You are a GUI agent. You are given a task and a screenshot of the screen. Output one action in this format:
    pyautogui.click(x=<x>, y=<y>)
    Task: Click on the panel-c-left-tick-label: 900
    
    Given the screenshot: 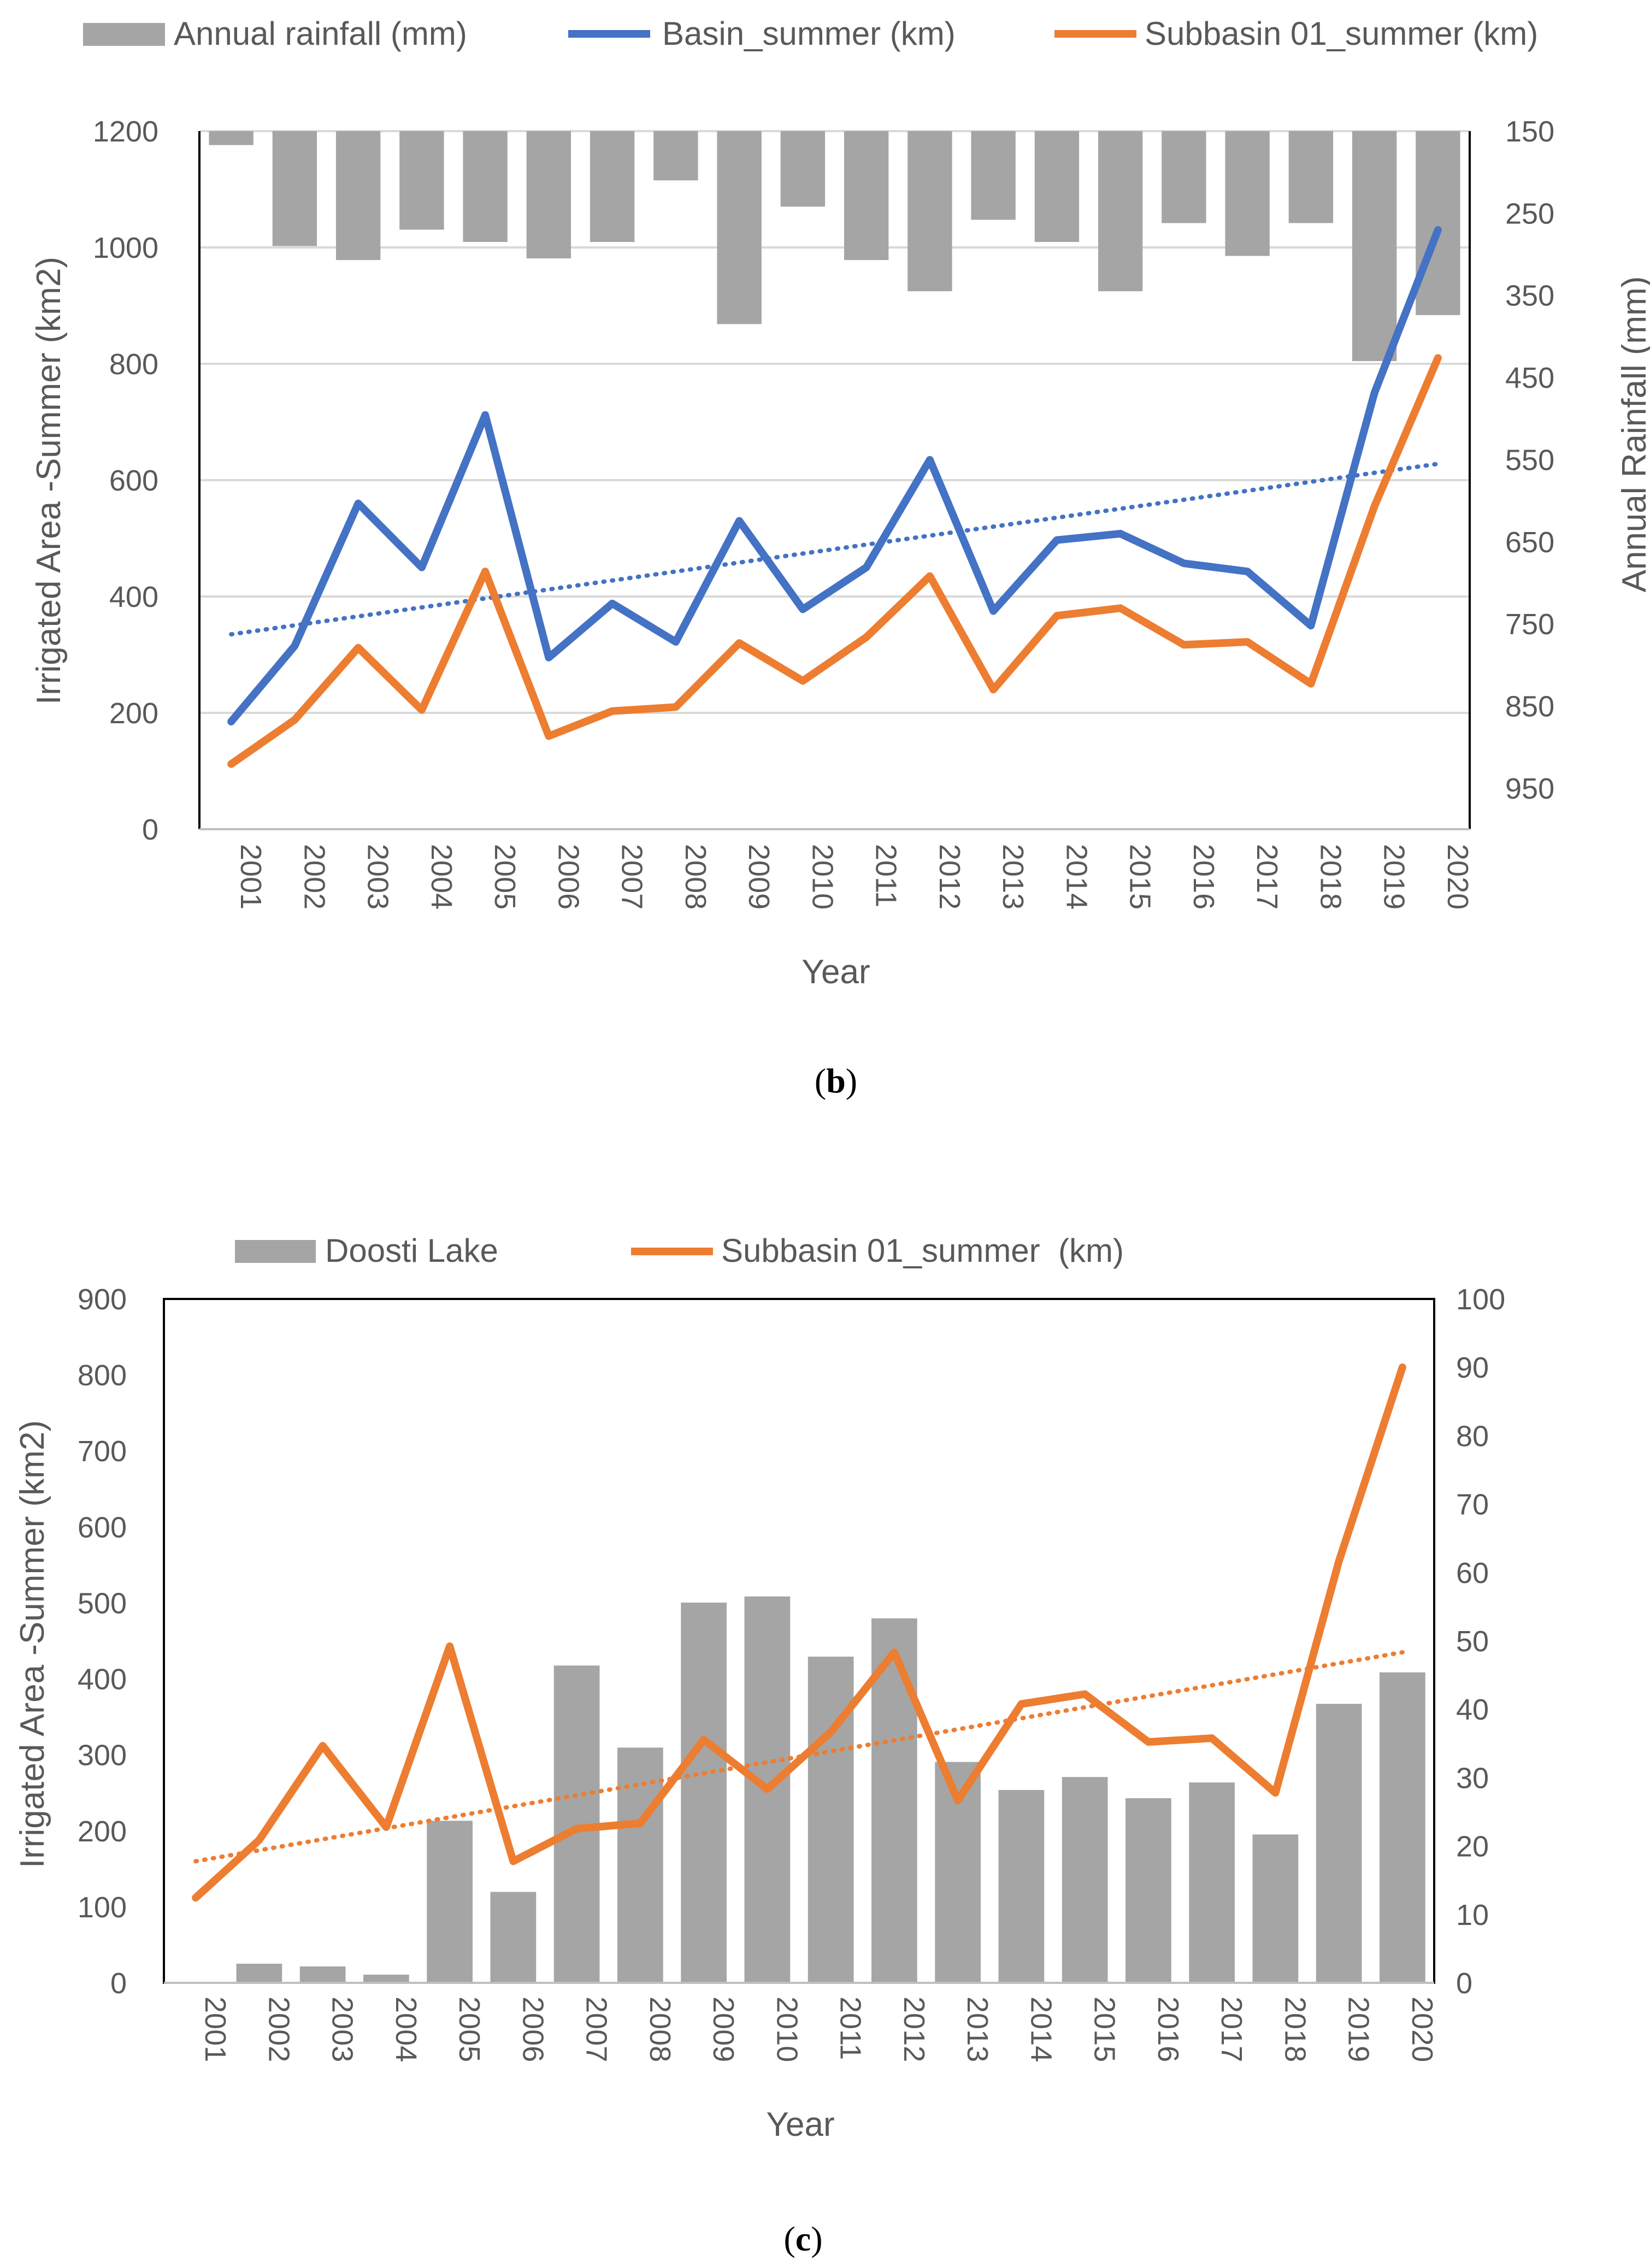 What is the action you would take?
    pyautogui.click(x=102, y=1299)
    